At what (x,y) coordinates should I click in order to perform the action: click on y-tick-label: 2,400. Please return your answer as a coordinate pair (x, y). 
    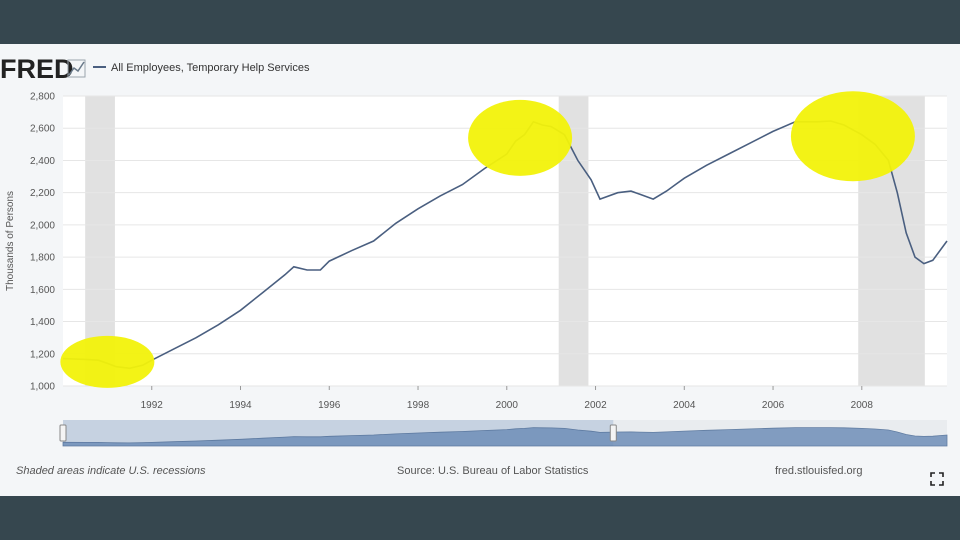
    Looking at the image, I should click on (42, 161).